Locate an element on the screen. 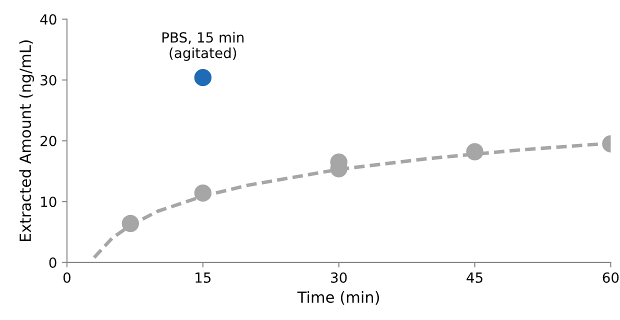 This screenshot has width=620, height=320. y-tick-label: 10 is located at coordinates (48, 202).